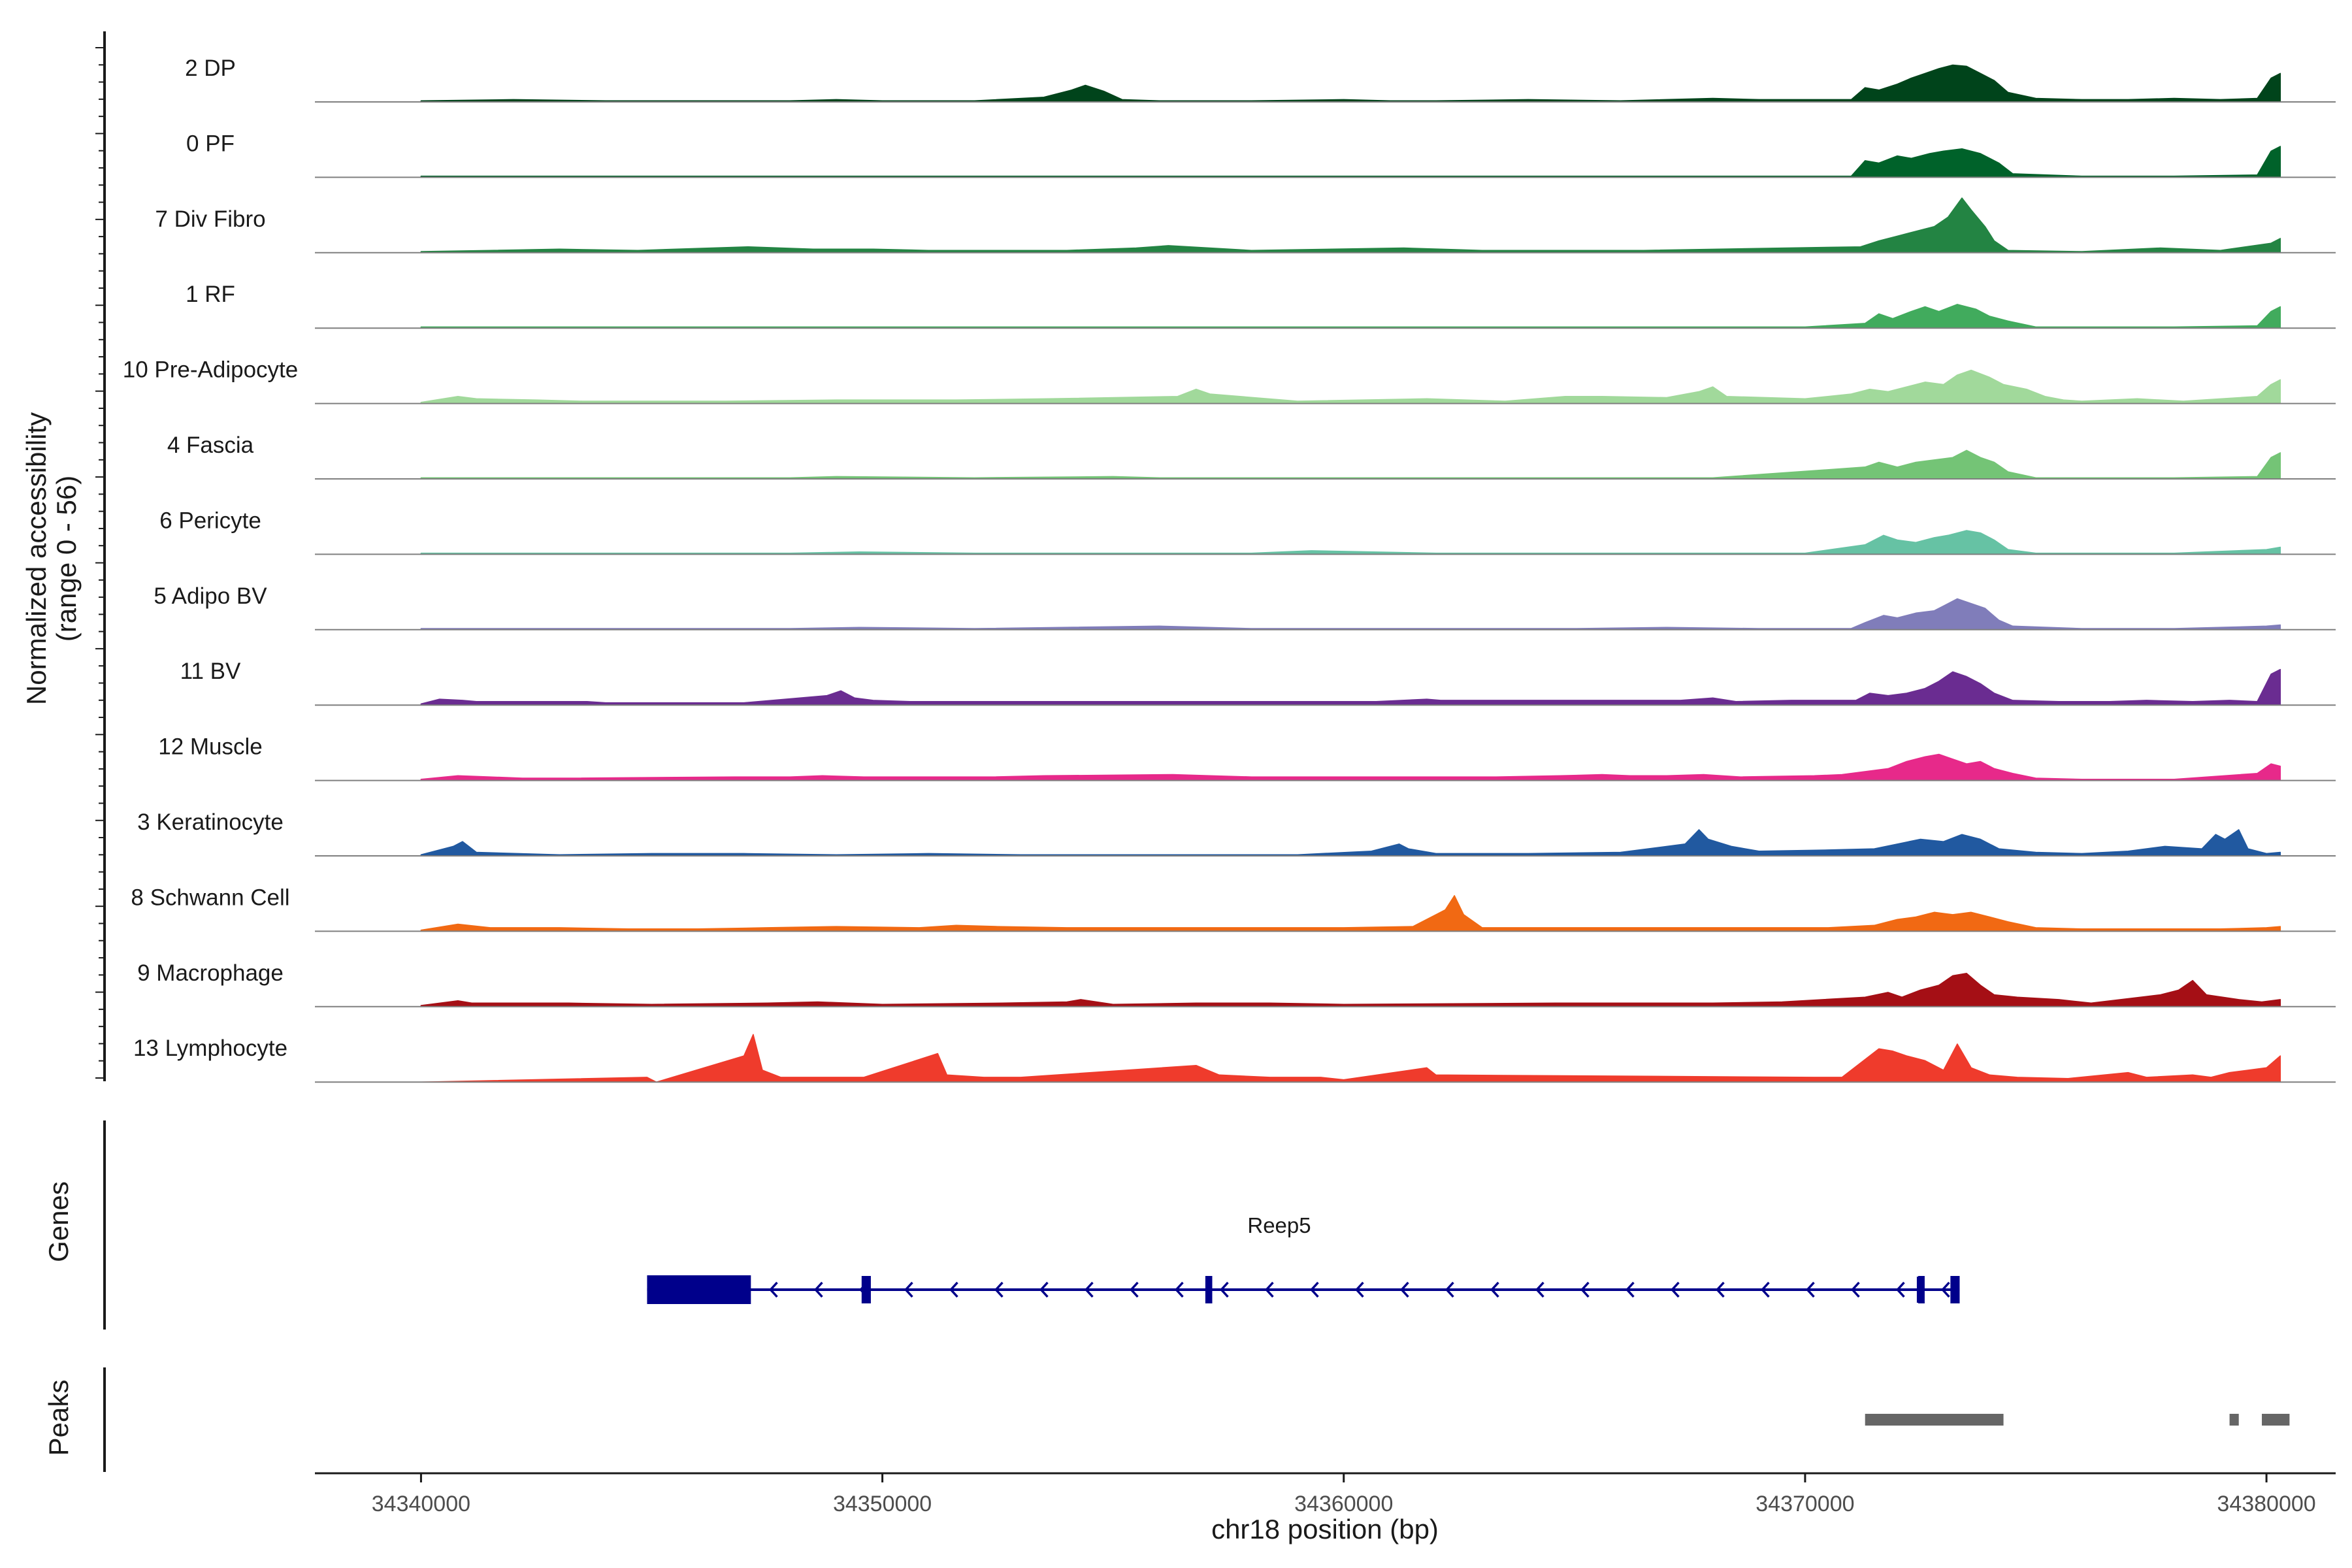 Image resolution: width=2352 pixels, height=1568 pixels. Describe the element at coordinates (210, 671) in the screenshot. I see `track-label: 11 BV` at that location.